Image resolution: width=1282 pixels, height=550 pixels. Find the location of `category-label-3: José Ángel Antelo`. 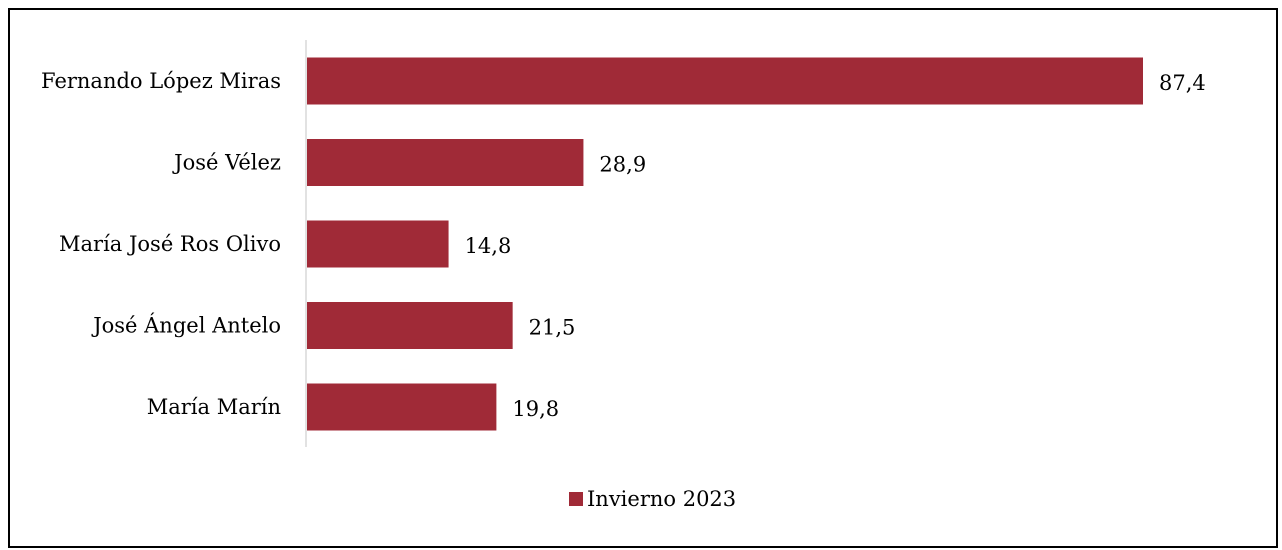

category-label-3: José Ángel Antelo is located at coordinates (186, 326).